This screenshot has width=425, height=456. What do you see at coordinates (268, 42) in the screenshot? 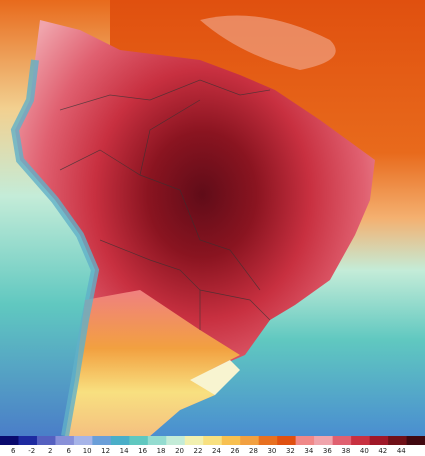
I see `cloud-warm` at bounding box center [268, 42].